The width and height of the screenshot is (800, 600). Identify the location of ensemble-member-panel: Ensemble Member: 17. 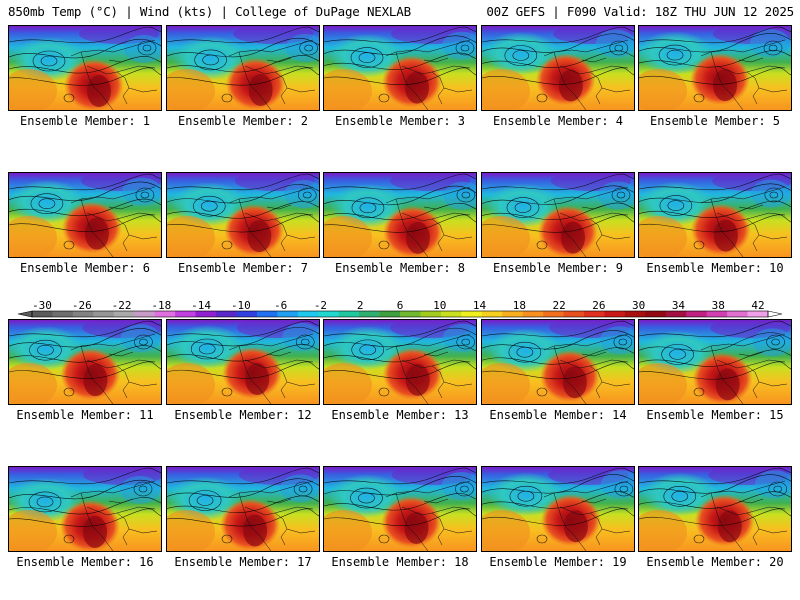
(243, 518).